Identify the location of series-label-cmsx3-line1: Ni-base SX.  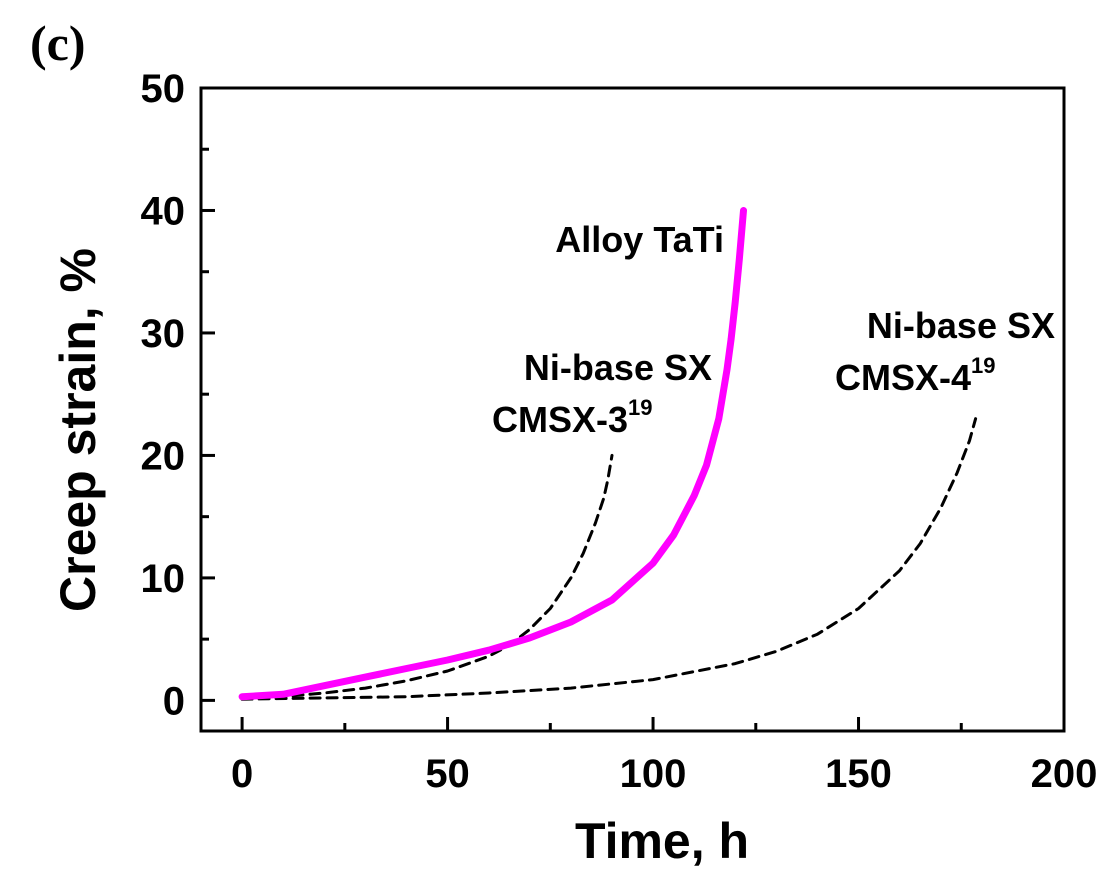
(618, 367).